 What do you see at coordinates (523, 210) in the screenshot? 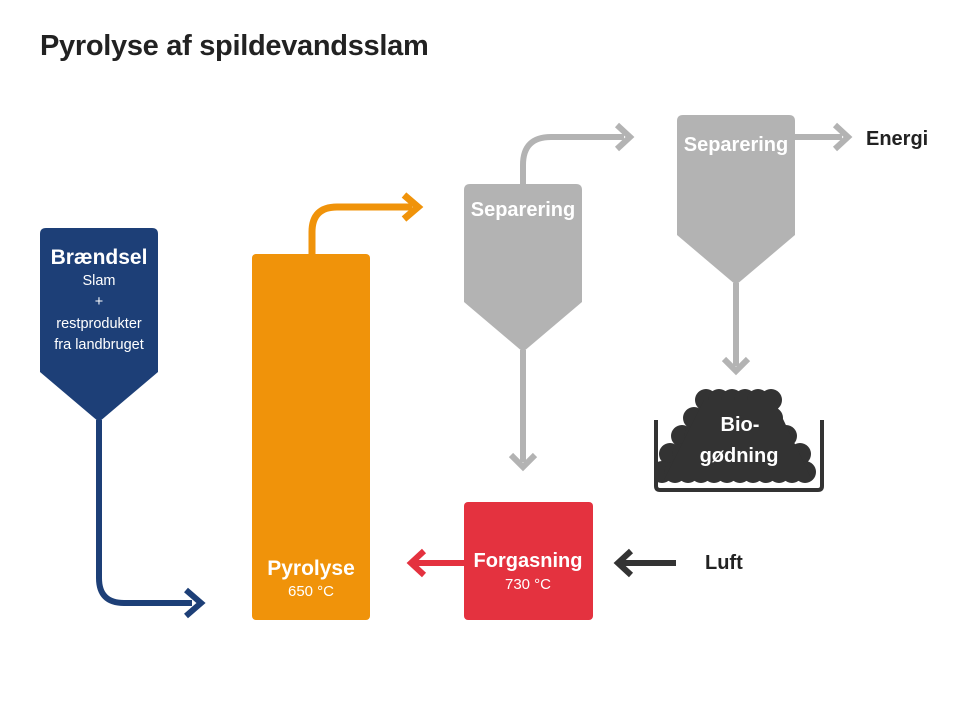
I see `separation-1-title: Separering` at bounding box center [523, 210].